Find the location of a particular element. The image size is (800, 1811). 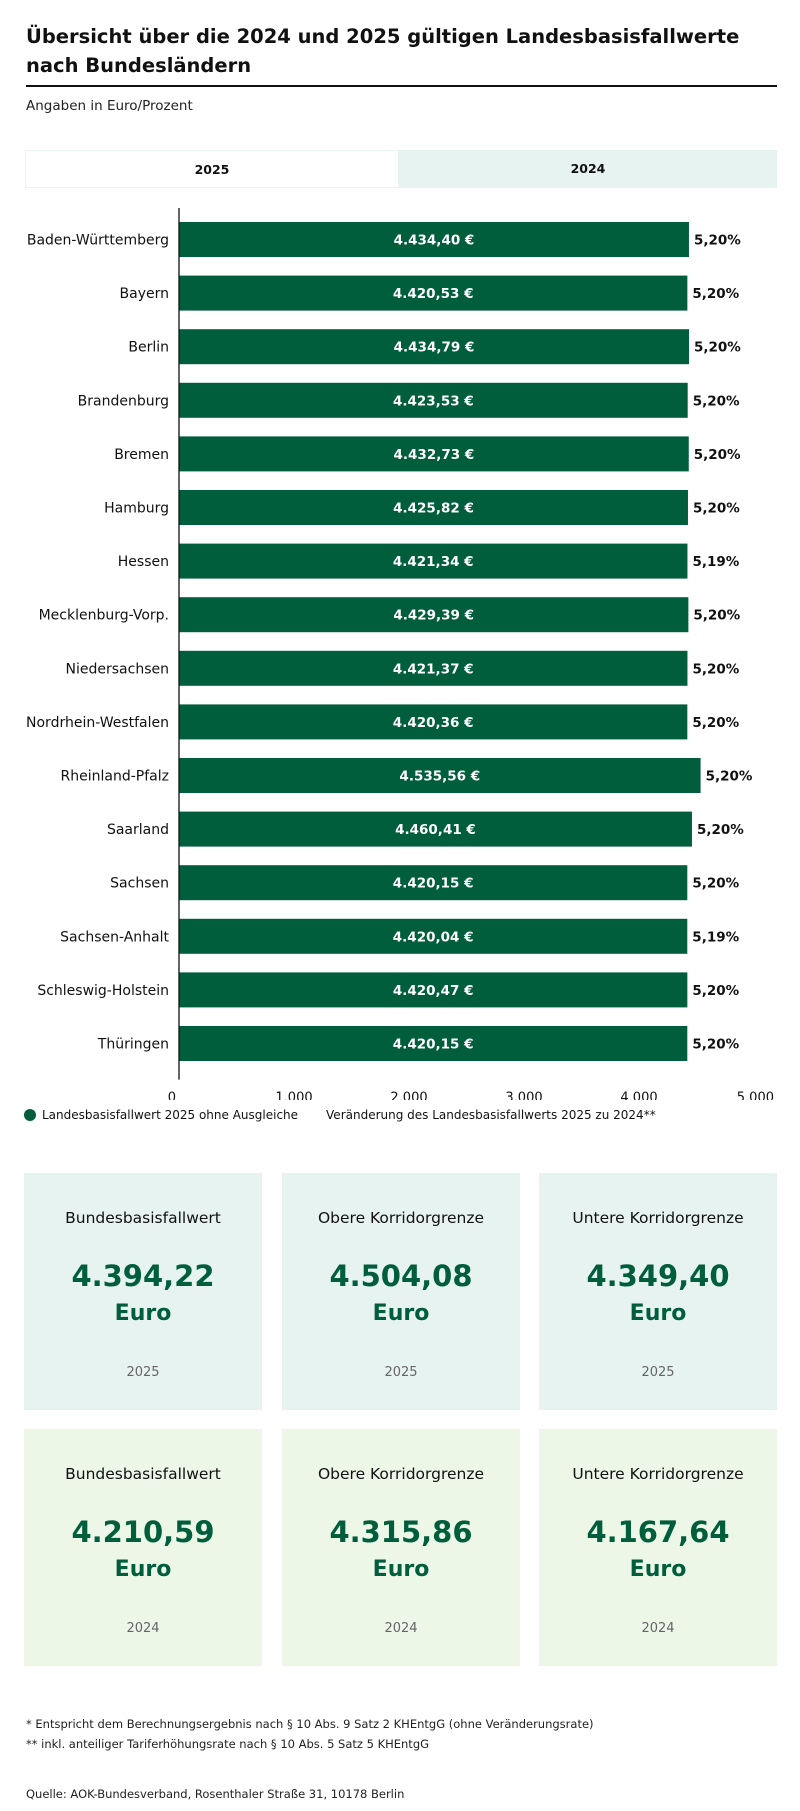

bar-value-label: 4.420,36 € is located at coordinates (433, 723).